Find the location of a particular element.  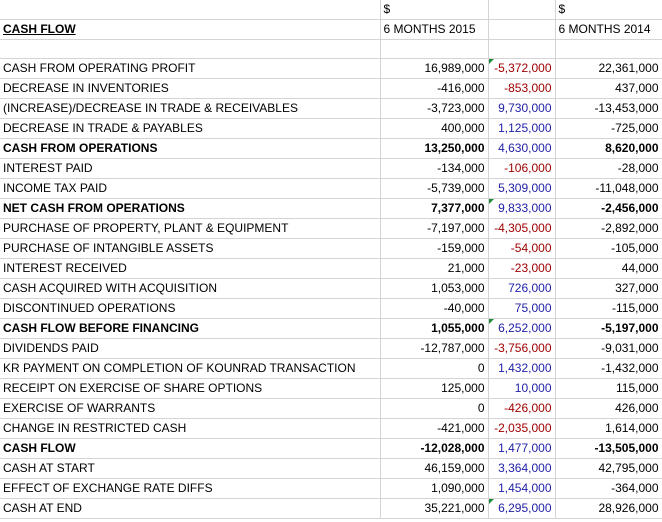

value-2015: 400,000 is located at coordinates (434, 128).